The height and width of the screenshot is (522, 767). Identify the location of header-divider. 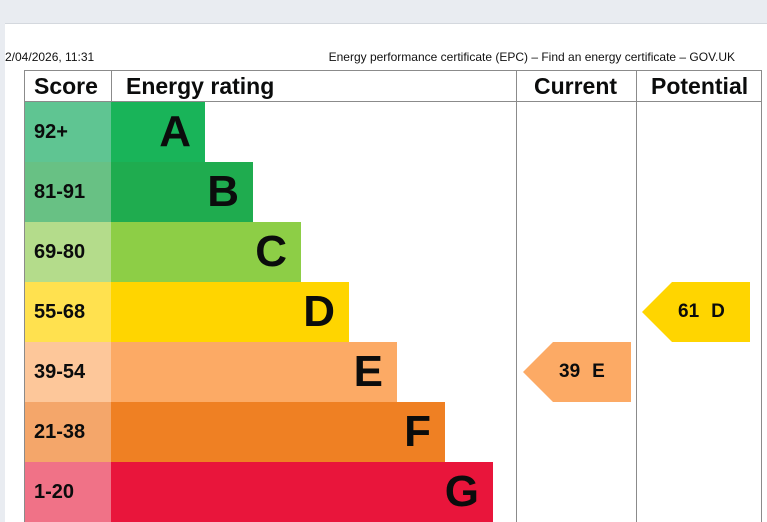
(393, 101).